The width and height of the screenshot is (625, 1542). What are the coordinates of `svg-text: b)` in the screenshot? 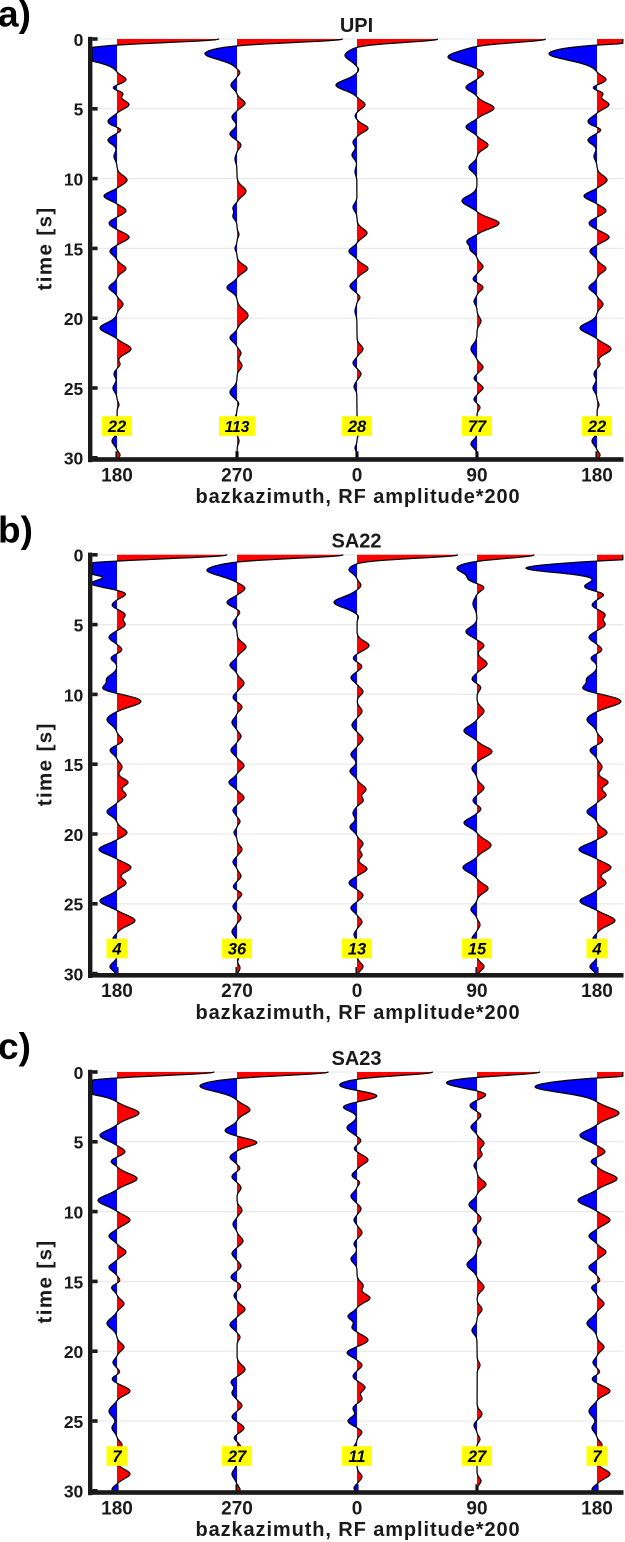 It's located at (16, 530).